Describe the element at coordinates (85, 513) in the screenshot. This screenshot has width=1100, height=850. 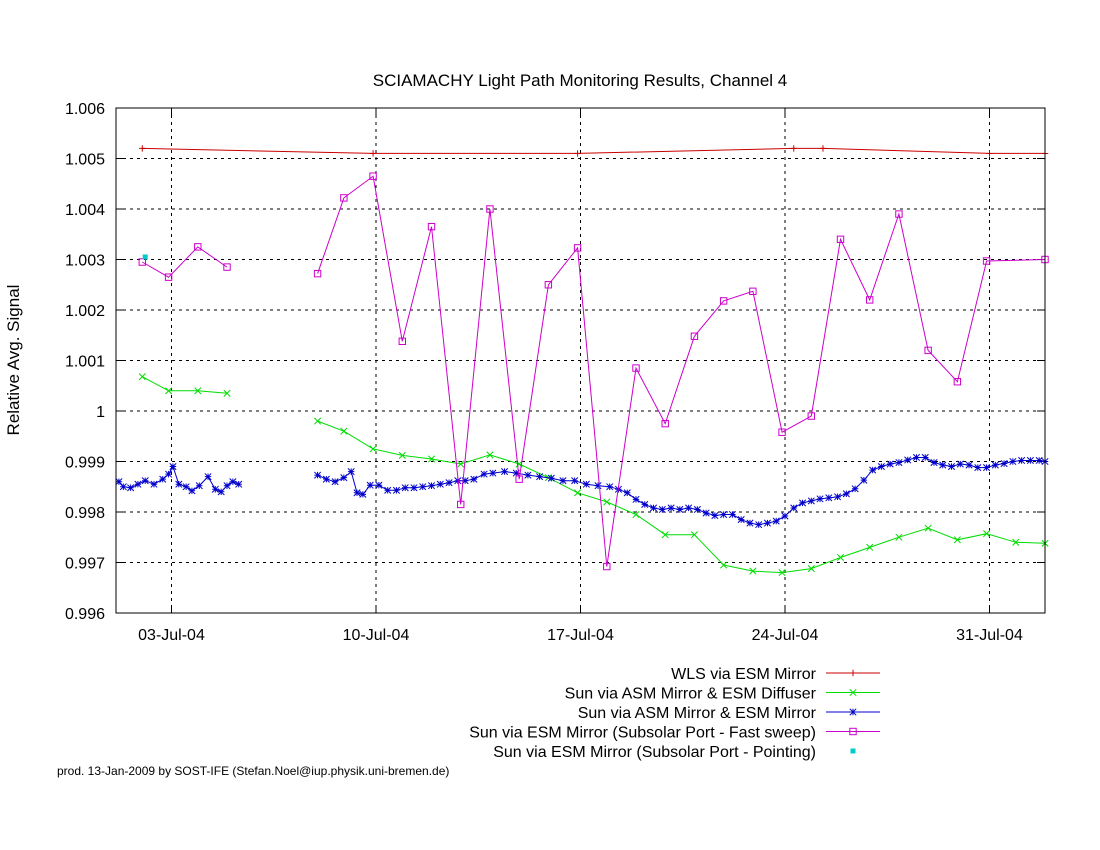
I see `y-tick-label: 0.998` at that location.